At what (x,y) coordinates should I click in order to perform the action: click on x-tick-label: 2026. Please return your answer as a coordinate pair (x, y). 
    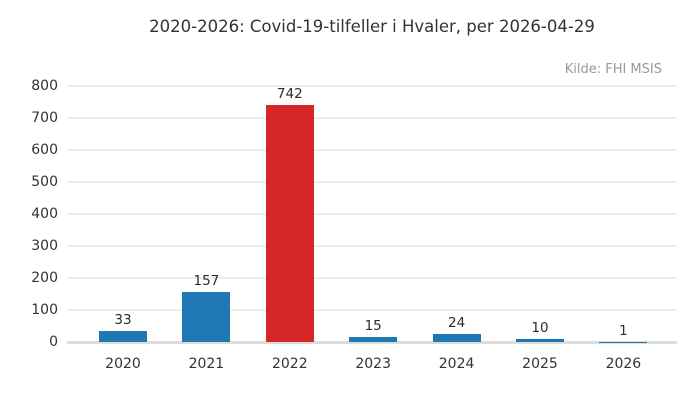
    Looking at the image, I should click on (623, 364).